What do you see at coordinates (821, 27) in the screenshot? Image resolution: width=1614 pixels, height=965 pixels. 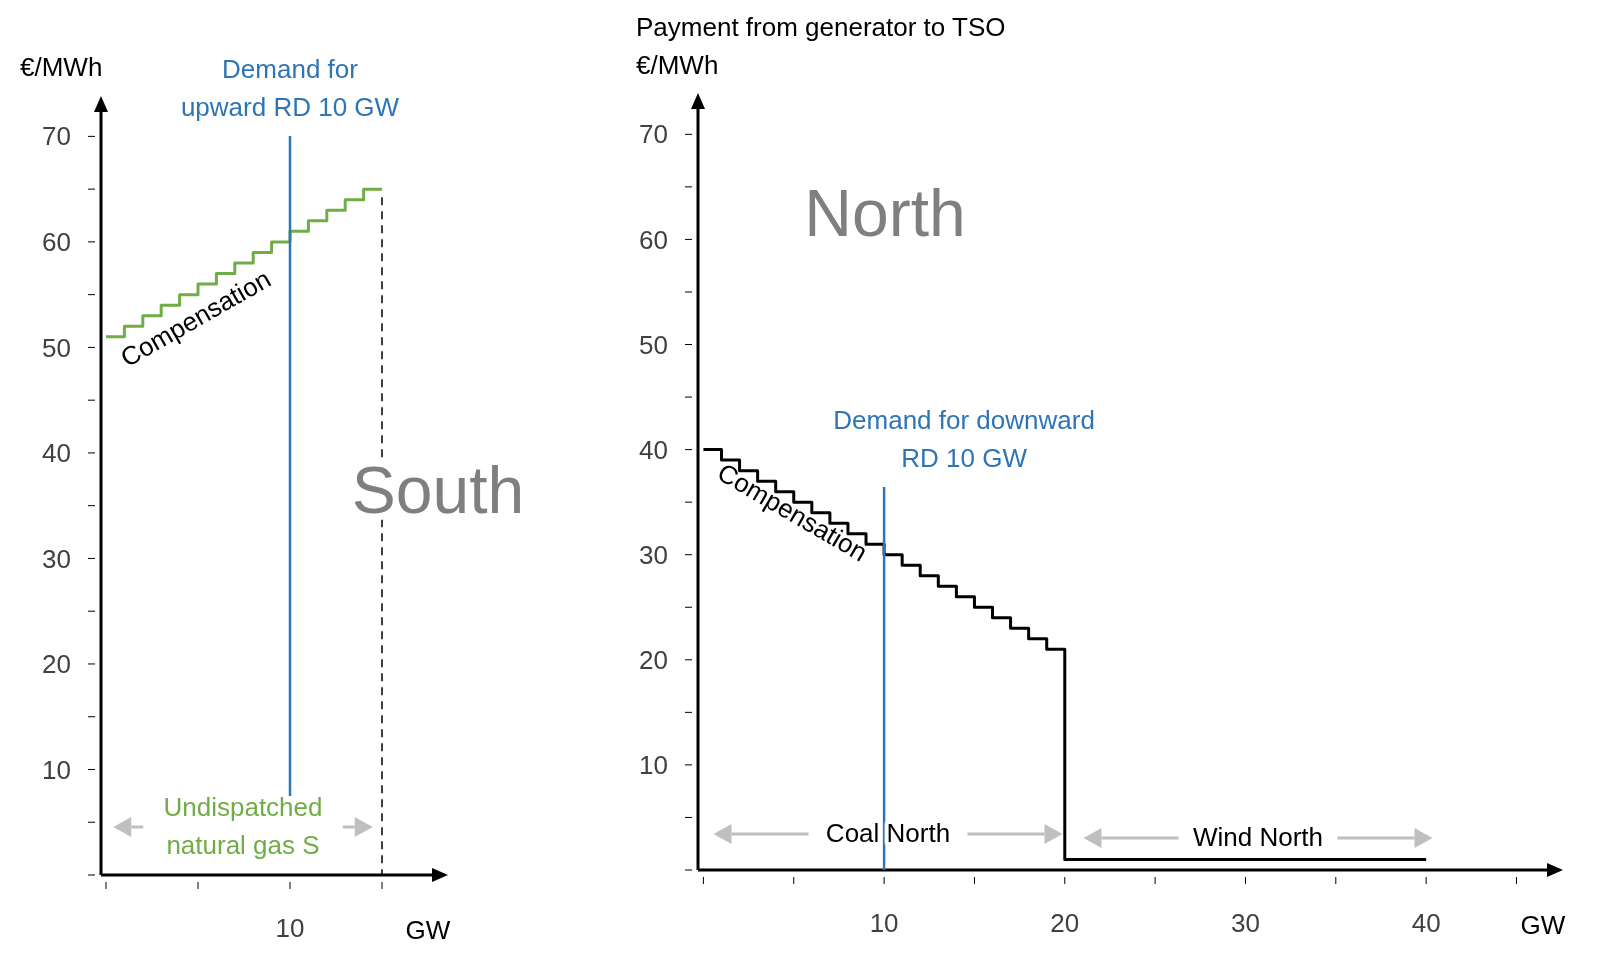 I see `chart-title: Payment from generator to TSO` at bounding box center [821, 27].